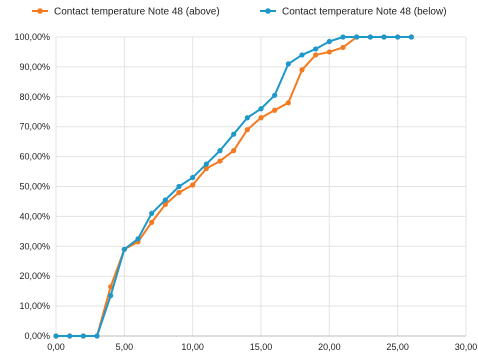 This screenshot has height=356, width=478. What do you see at coordinates (466, 347) in the screenshot?
I see `x-tick-label: 30,00` at bounding box center [466, 347].